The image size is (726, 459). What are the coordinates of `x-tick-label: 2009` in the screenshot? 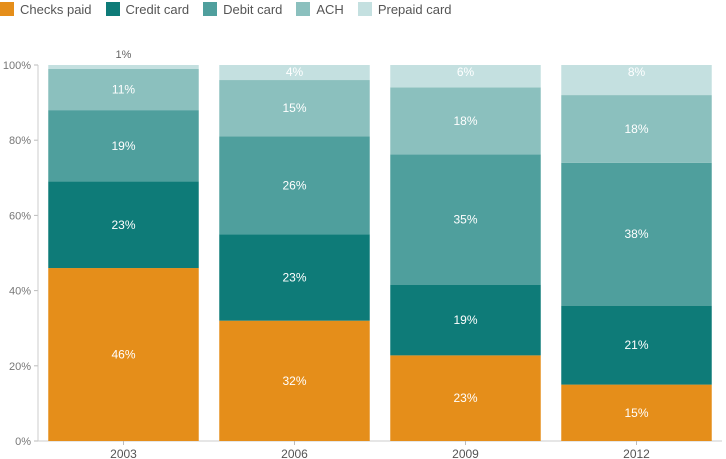 It's located at (465, 453).